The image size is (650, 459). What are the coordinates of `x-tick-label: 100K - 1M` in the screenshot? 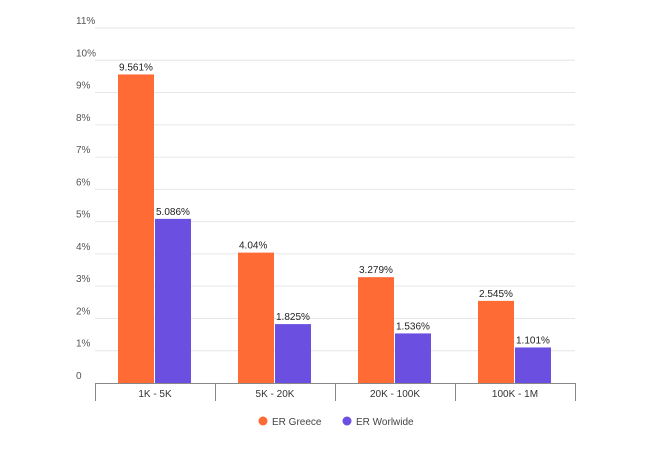 It's located at (515, 394).